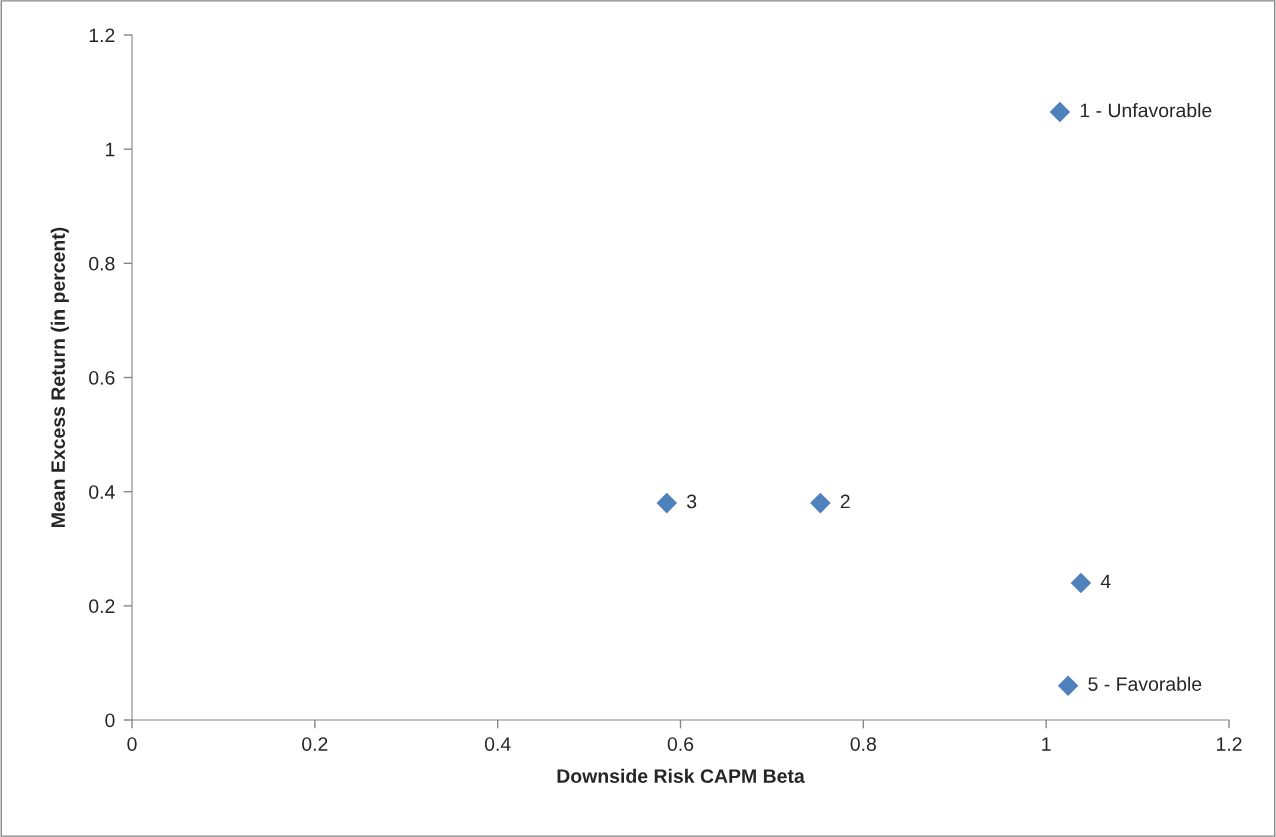  Describe the element at coordinates (863, 744) in the screenshot. I see `x-tick-label: 0.8` at that location.